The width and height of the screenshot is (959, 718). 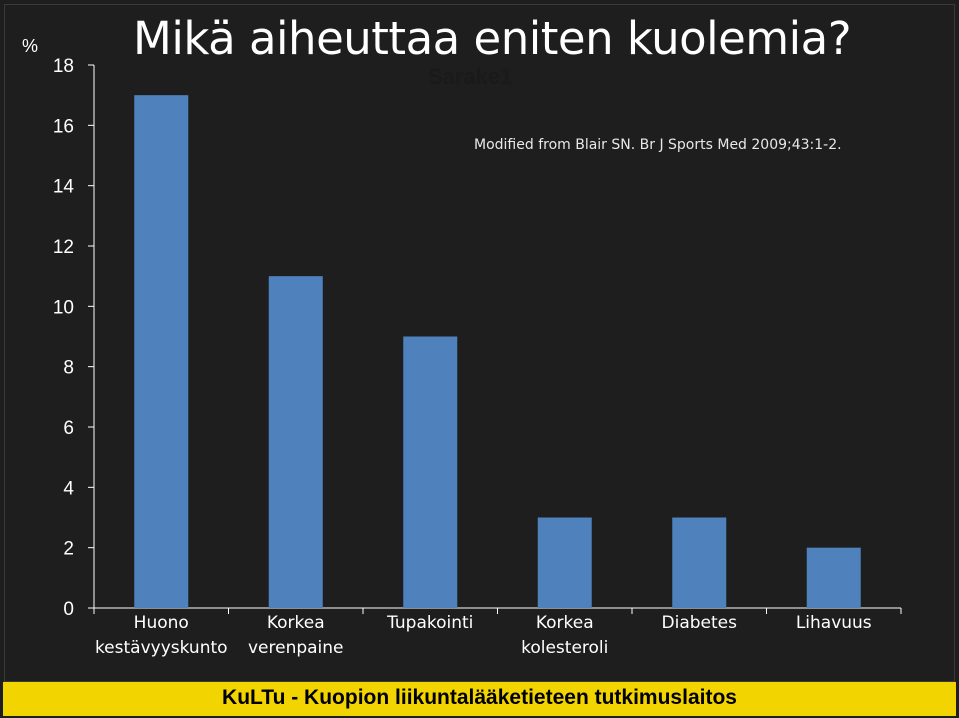 What do you see at coordinates (492, 38) in the screenshot?
I see `slide-title: Mikä aiheuttaa eniten kuolemia?` at bounding box center [492, 38].